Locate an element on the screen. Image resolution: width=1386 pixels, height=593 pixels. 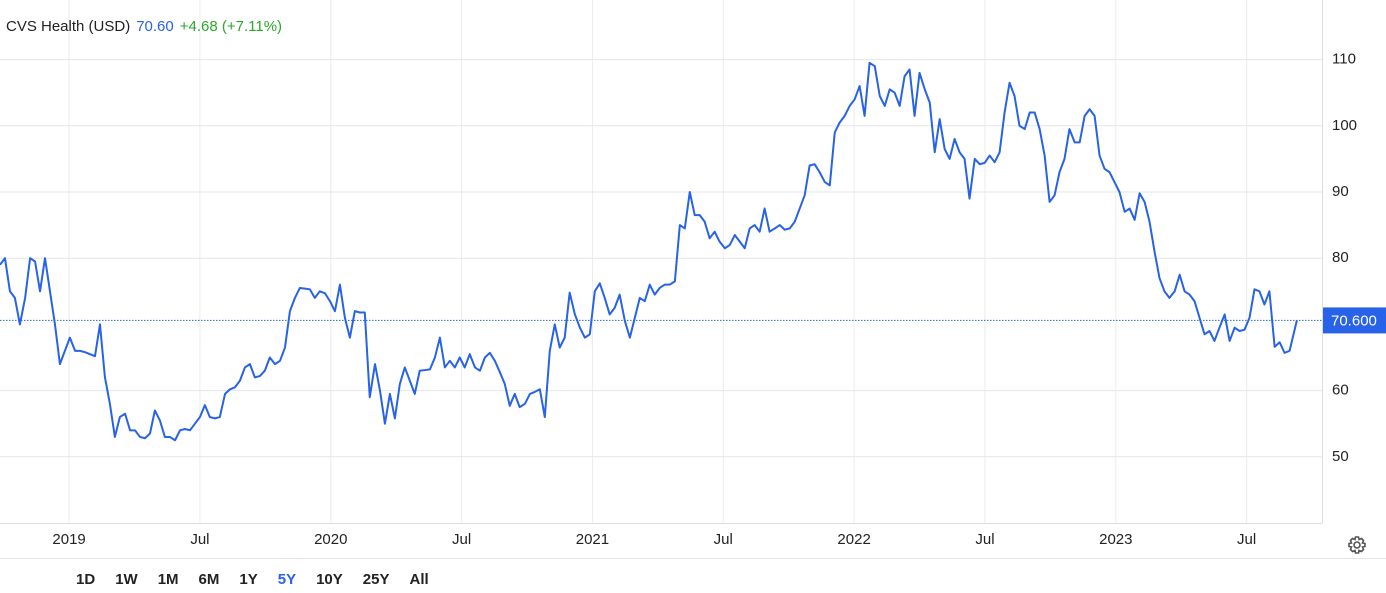
range-buttons: 1D 1W 1M 6M 1Y 5Y 10Y 25Y All is located at coordinates (252, 579).